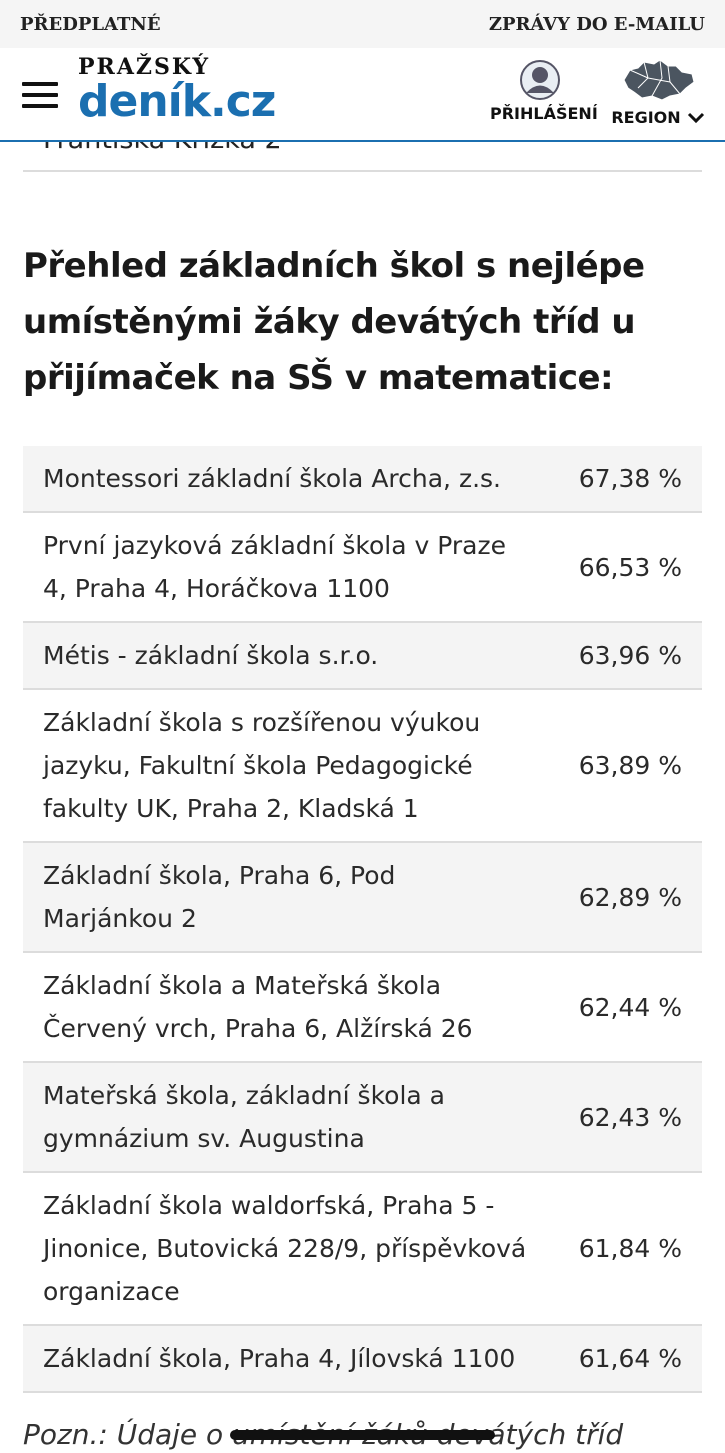 This screenshot has height=1453, width=725. What do you see at coordinates (162, 148) in the screenshot?
I see `previous-row-text: Františka Křížka 2` at bounding box center [162, 148].